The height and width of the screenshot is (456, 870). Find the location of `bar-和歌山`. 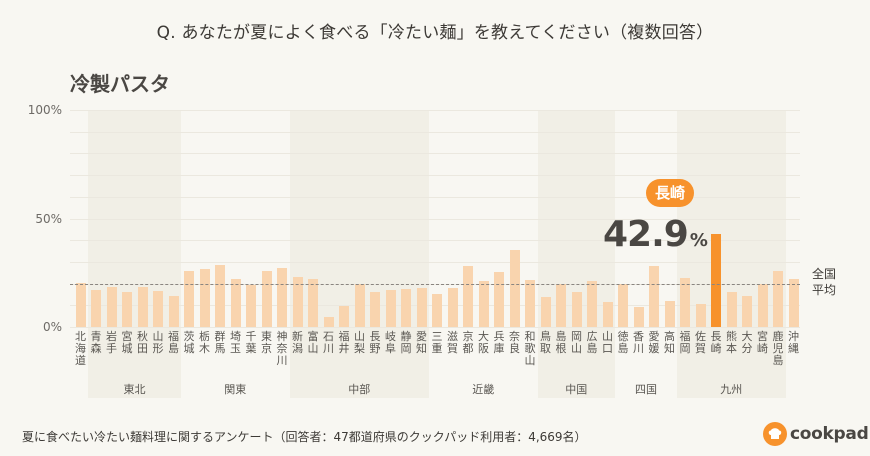

bar-和歌山 is located at coordinates (530, 303).